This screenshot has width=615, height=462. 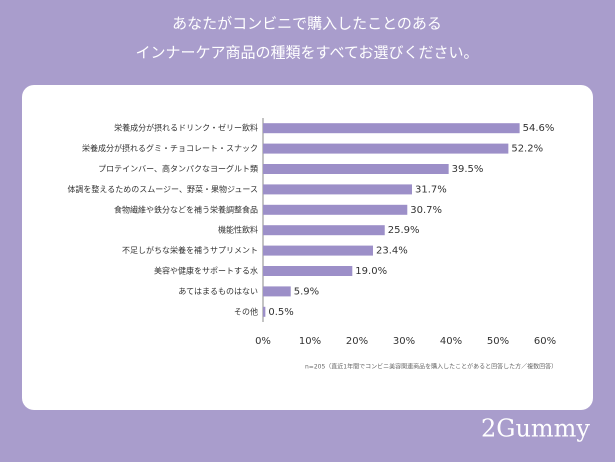 I want to click on y-tick-label: 不足しがちな栄養を補うサプリメント, so click(x=190, y=250).